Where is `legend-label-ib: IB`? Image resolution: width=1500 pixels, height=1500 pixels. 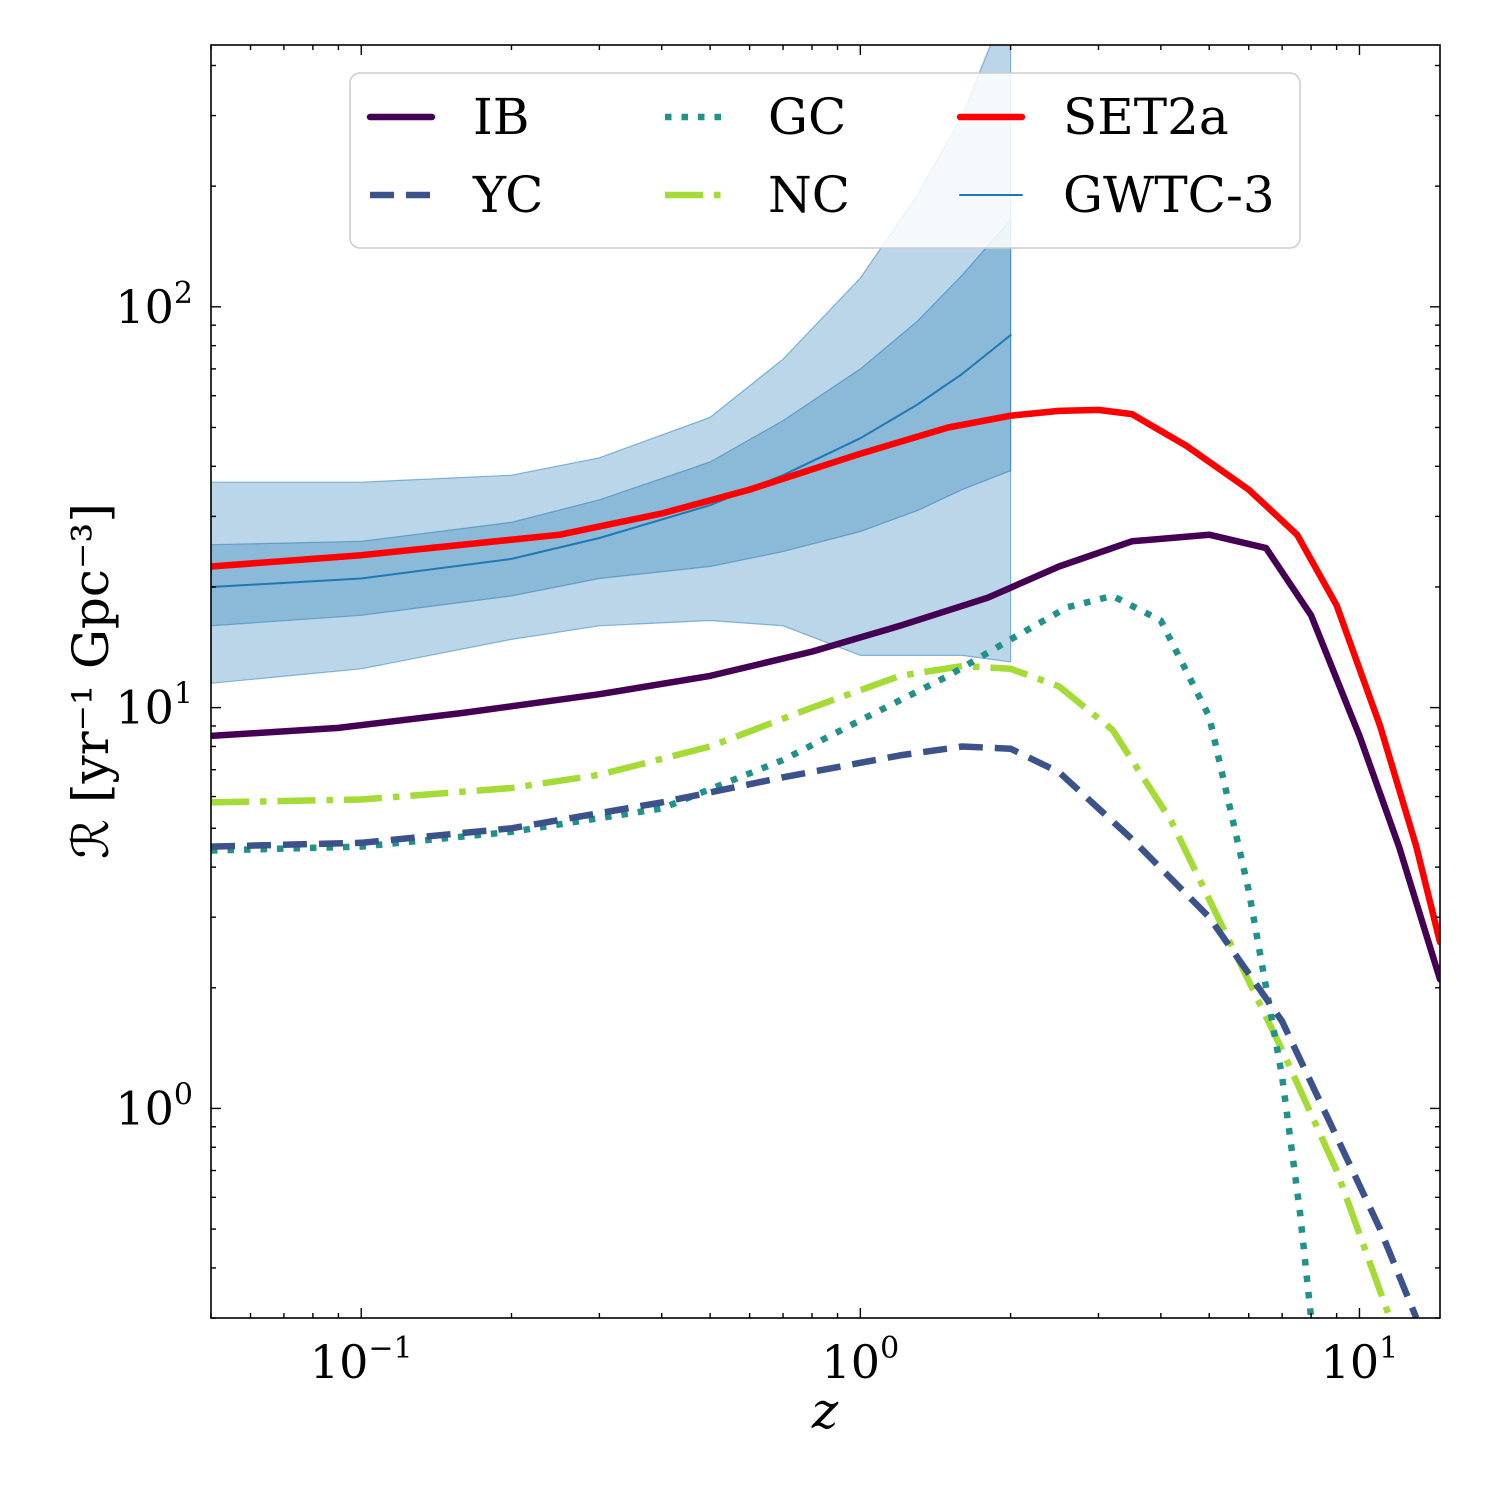 legend-label-ib: IB is located at coordinates (501, 117).